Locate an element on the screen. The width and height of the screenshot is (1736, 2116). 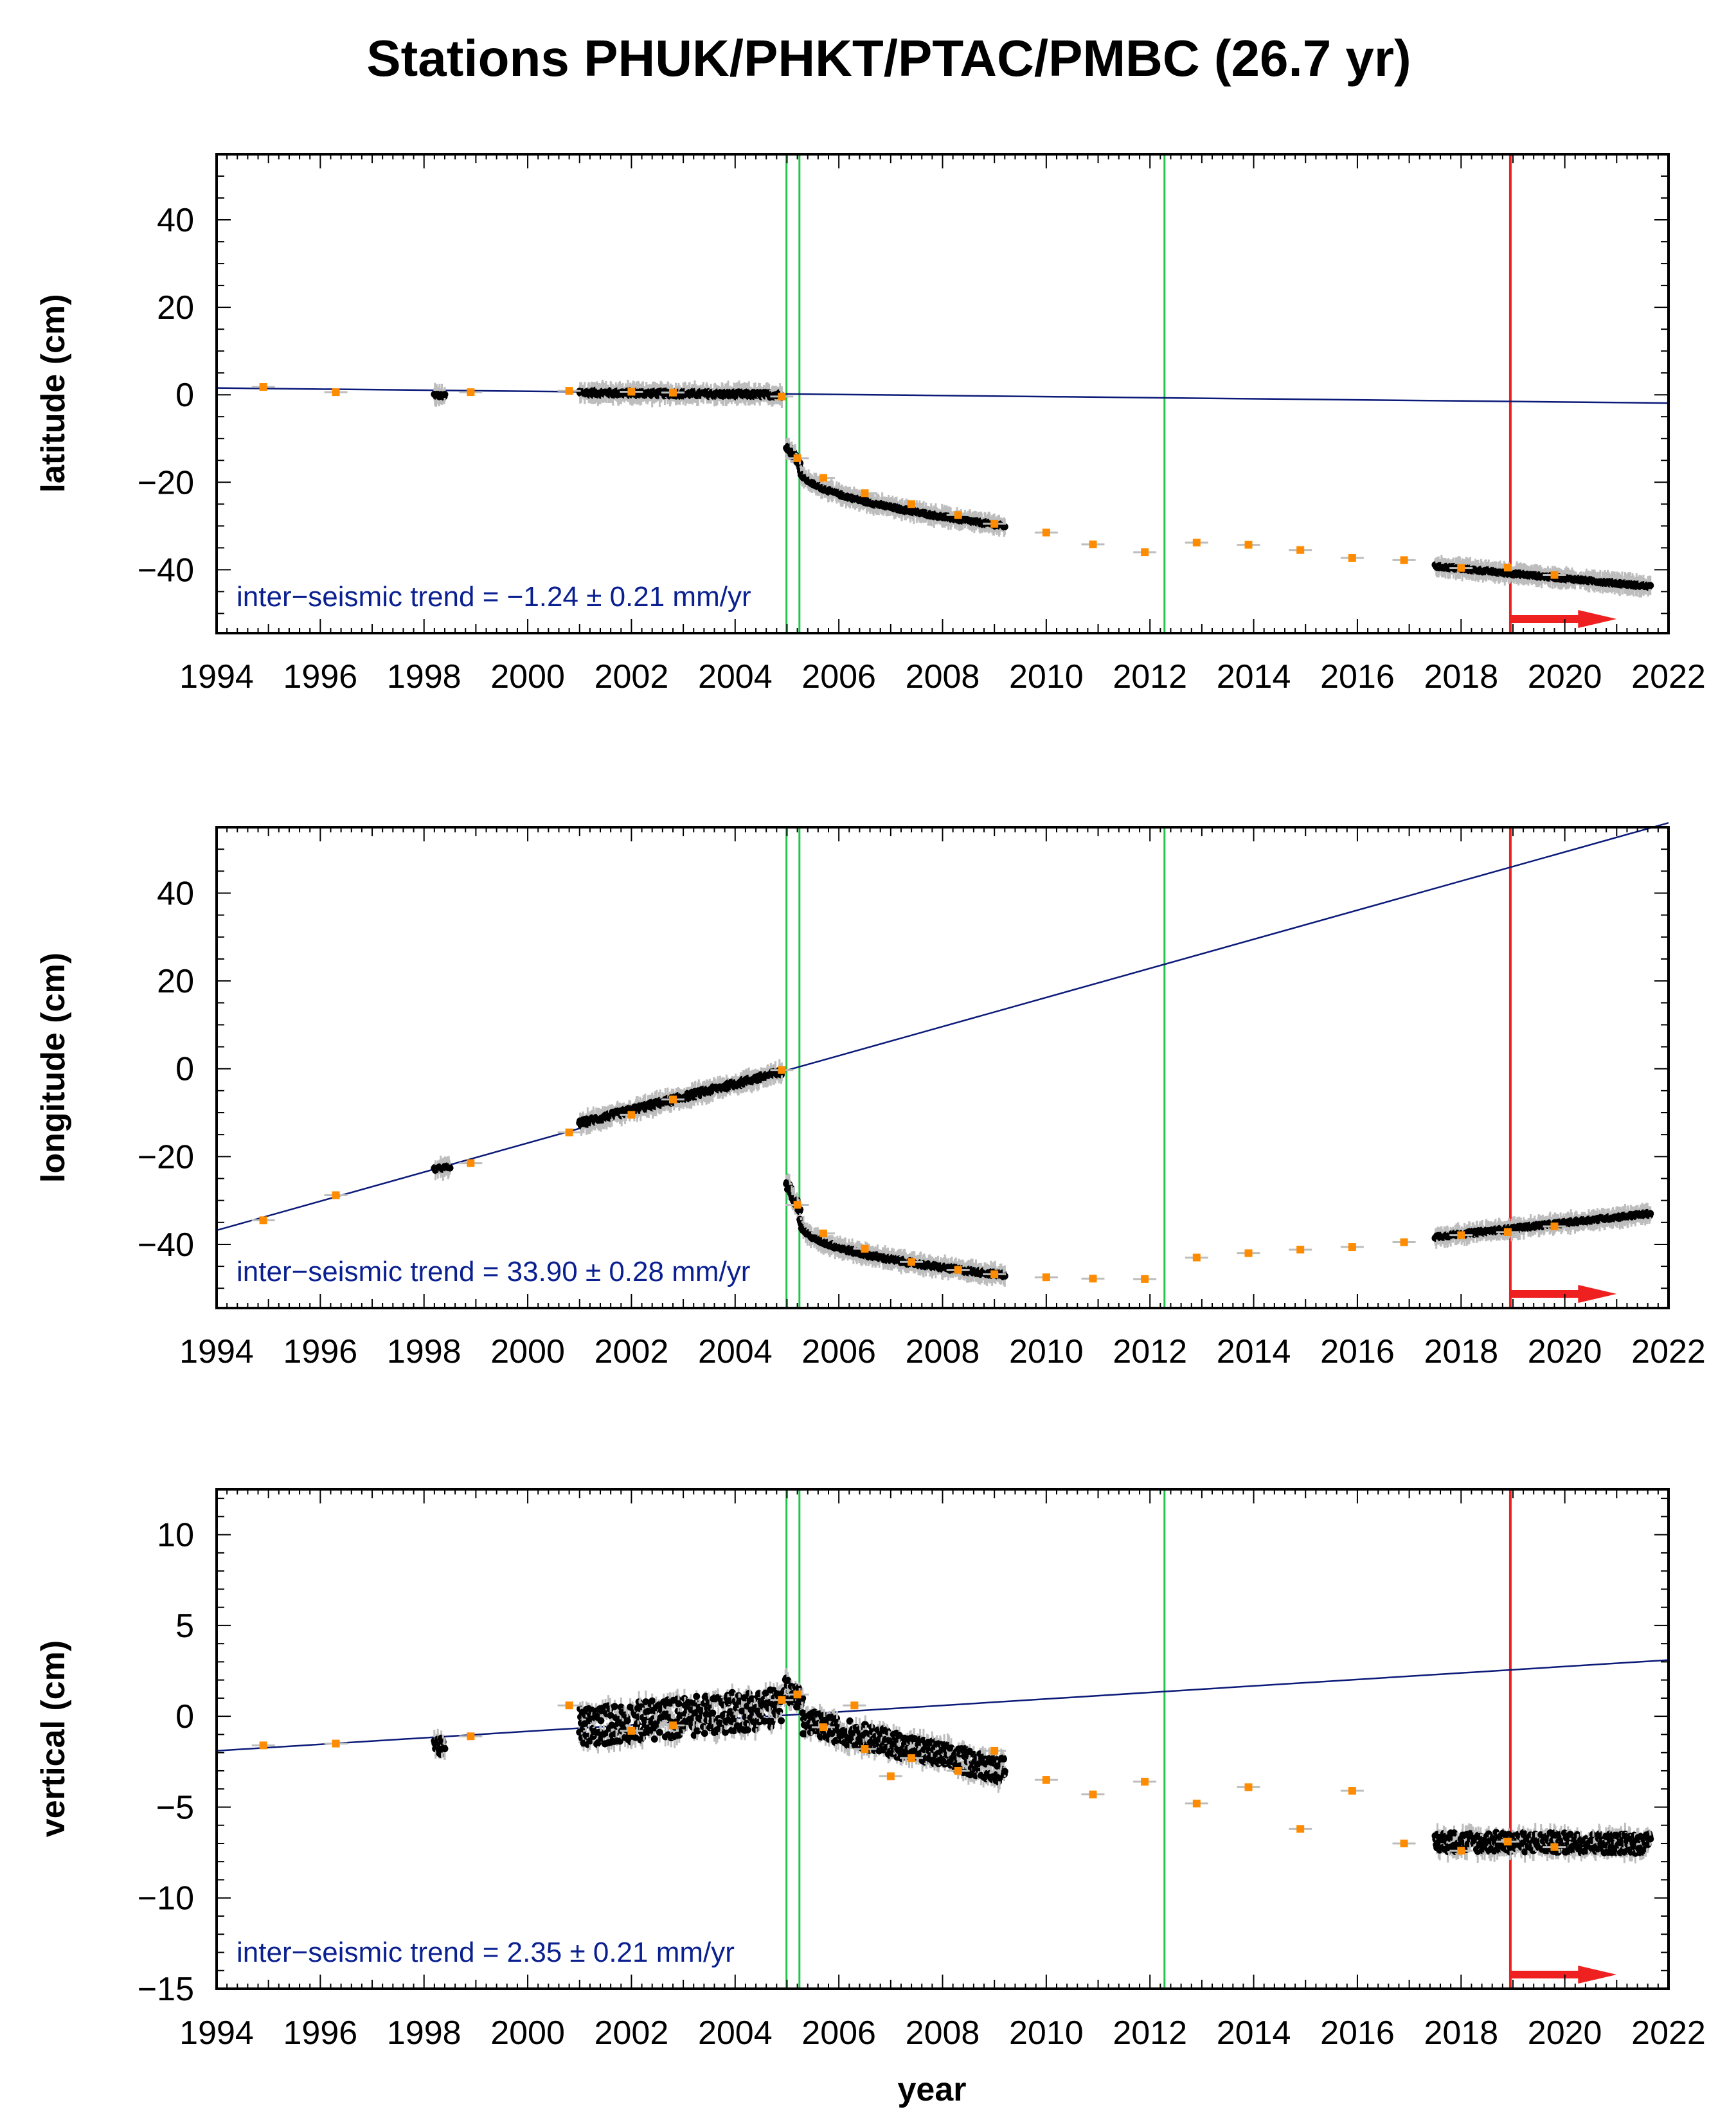
x-tick-label: 2018 is located at coordinates (1461, 676).